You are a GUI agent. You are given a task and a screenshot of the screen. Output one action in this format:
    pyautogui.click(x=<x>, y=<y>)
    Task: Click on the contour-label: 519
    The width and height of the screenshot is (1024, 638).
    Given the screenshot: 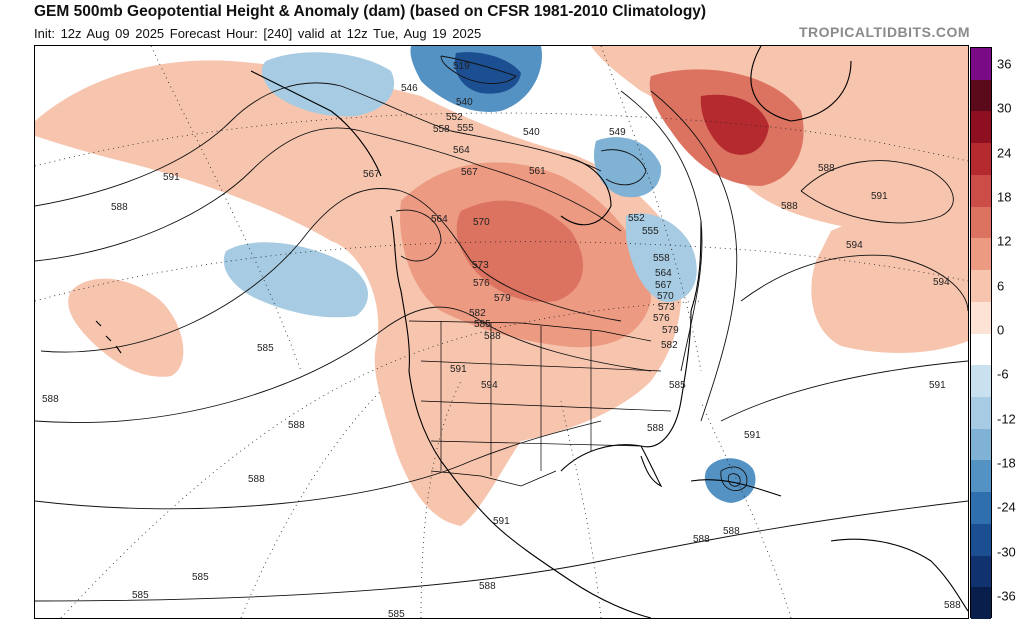 What is the action you would take?
    pyautogui.click(x=461, y=66)
    